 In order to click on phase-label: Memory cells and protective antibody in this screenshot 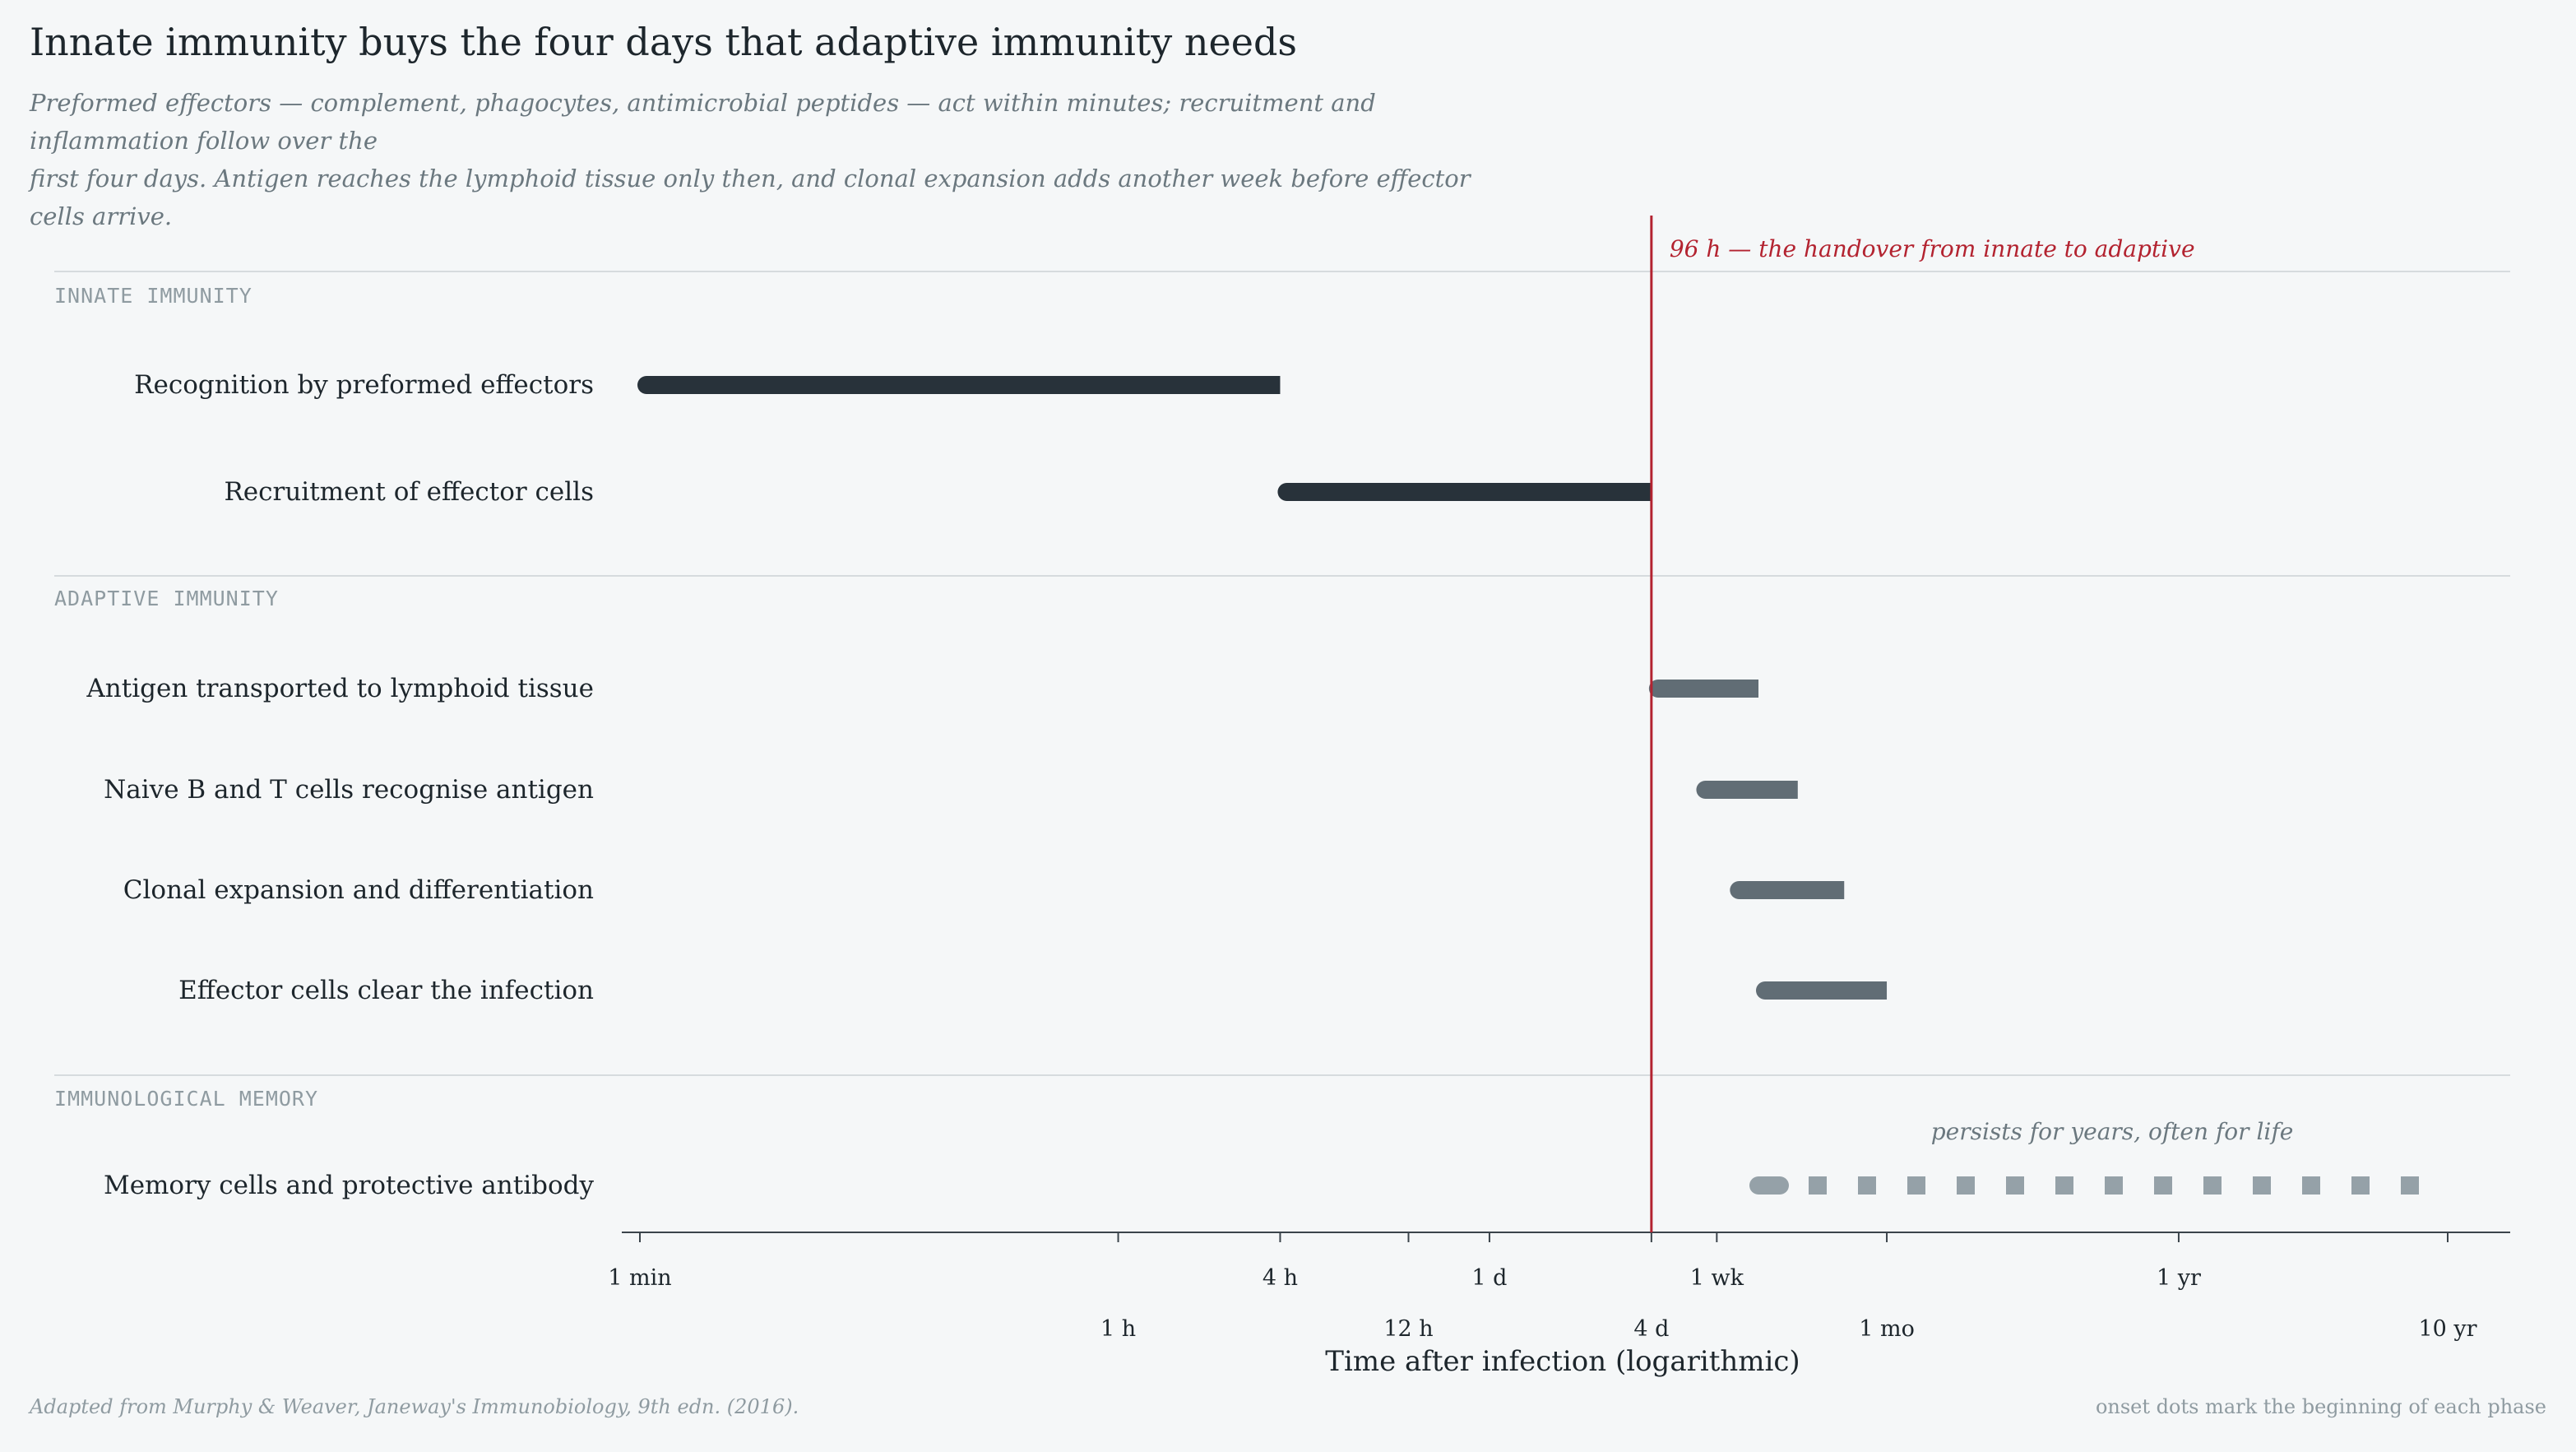, I will do `click(350, 1185)`.